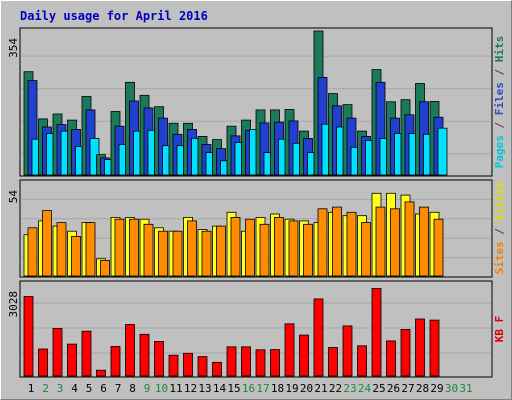 This screenshot has height=400, width=512. I want to click on legend-top: Pages / Files / Hits, so click(499, 102).